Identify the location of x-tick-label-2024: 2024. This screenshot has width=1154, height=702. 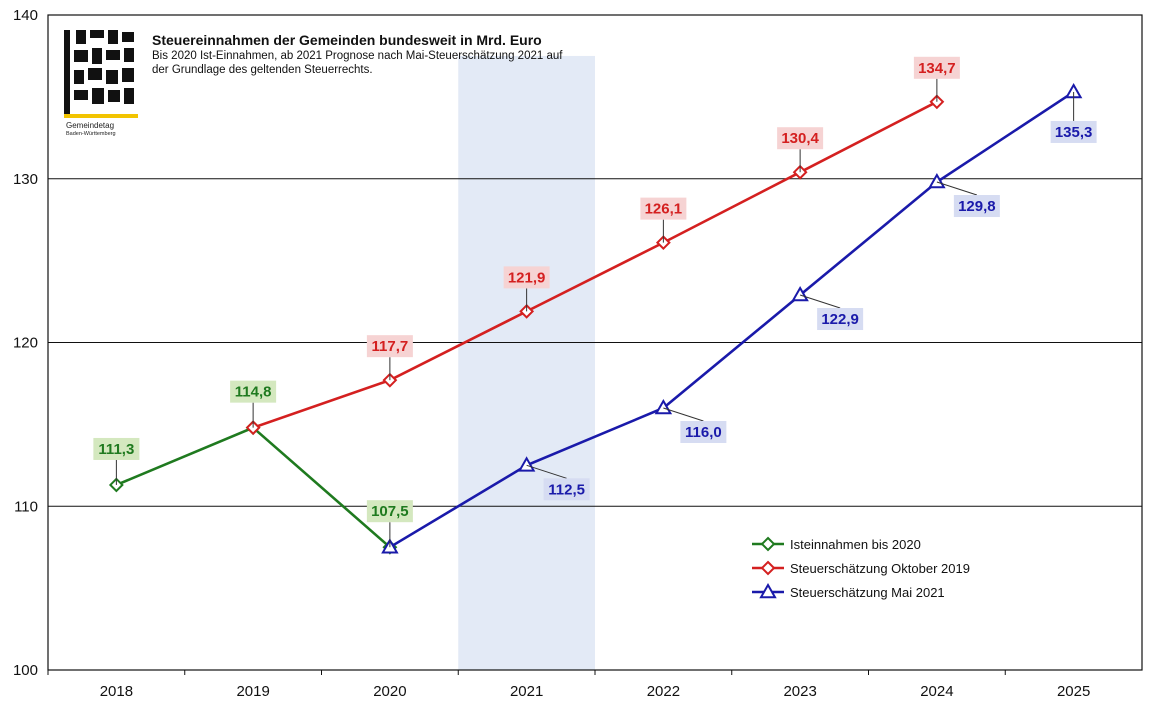
(936, 691).